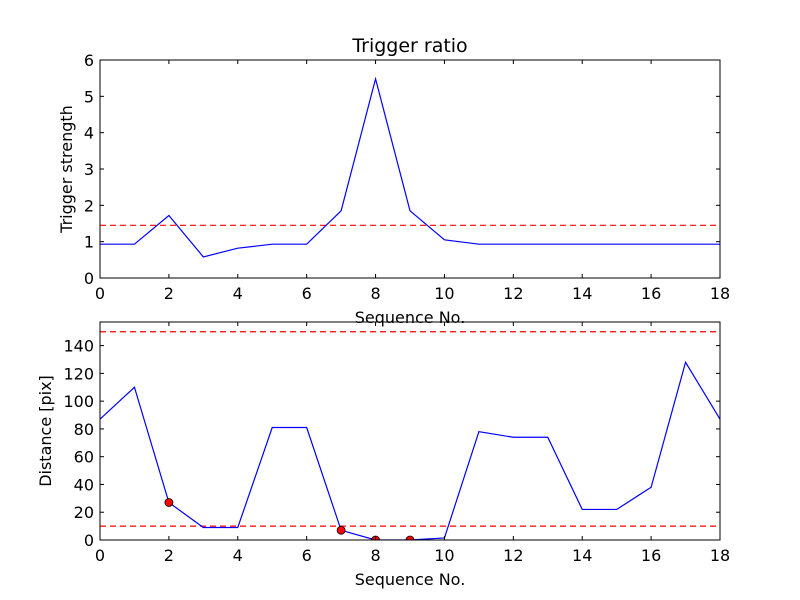  What do you see at coordinates (89, 242) in the screenshot?
I see `y-tick-label: 1` at bounding box center [89, 242].